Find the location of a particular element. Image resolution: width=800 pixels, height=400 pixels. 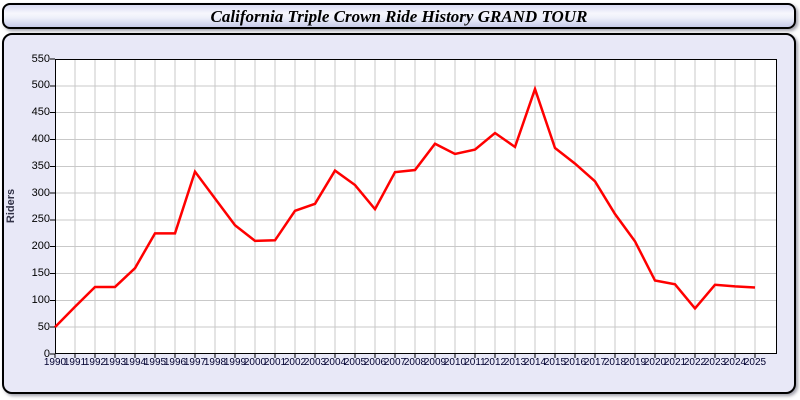

x-tick-label: 1999 is located at coordinates (235, 362).